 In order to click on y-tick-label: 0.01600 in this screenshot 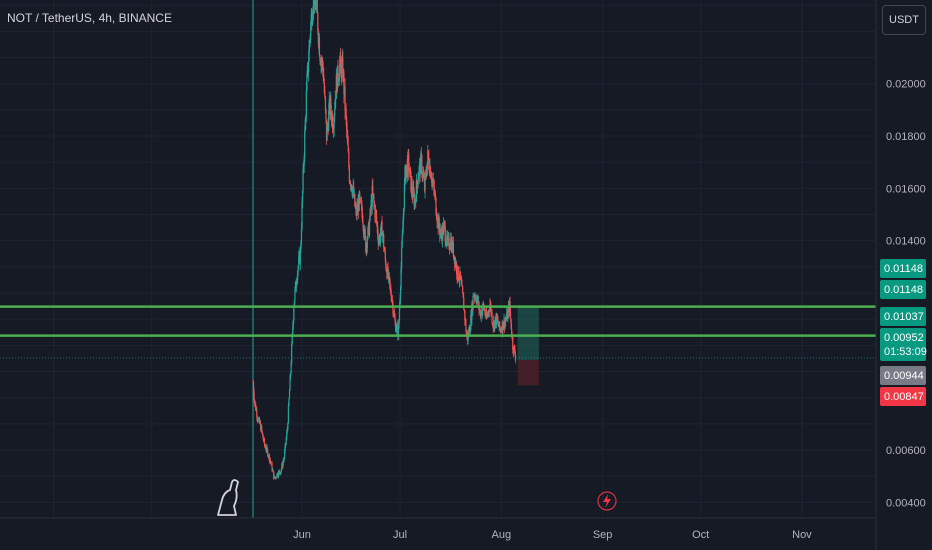, I will do `click(906, 189)`.